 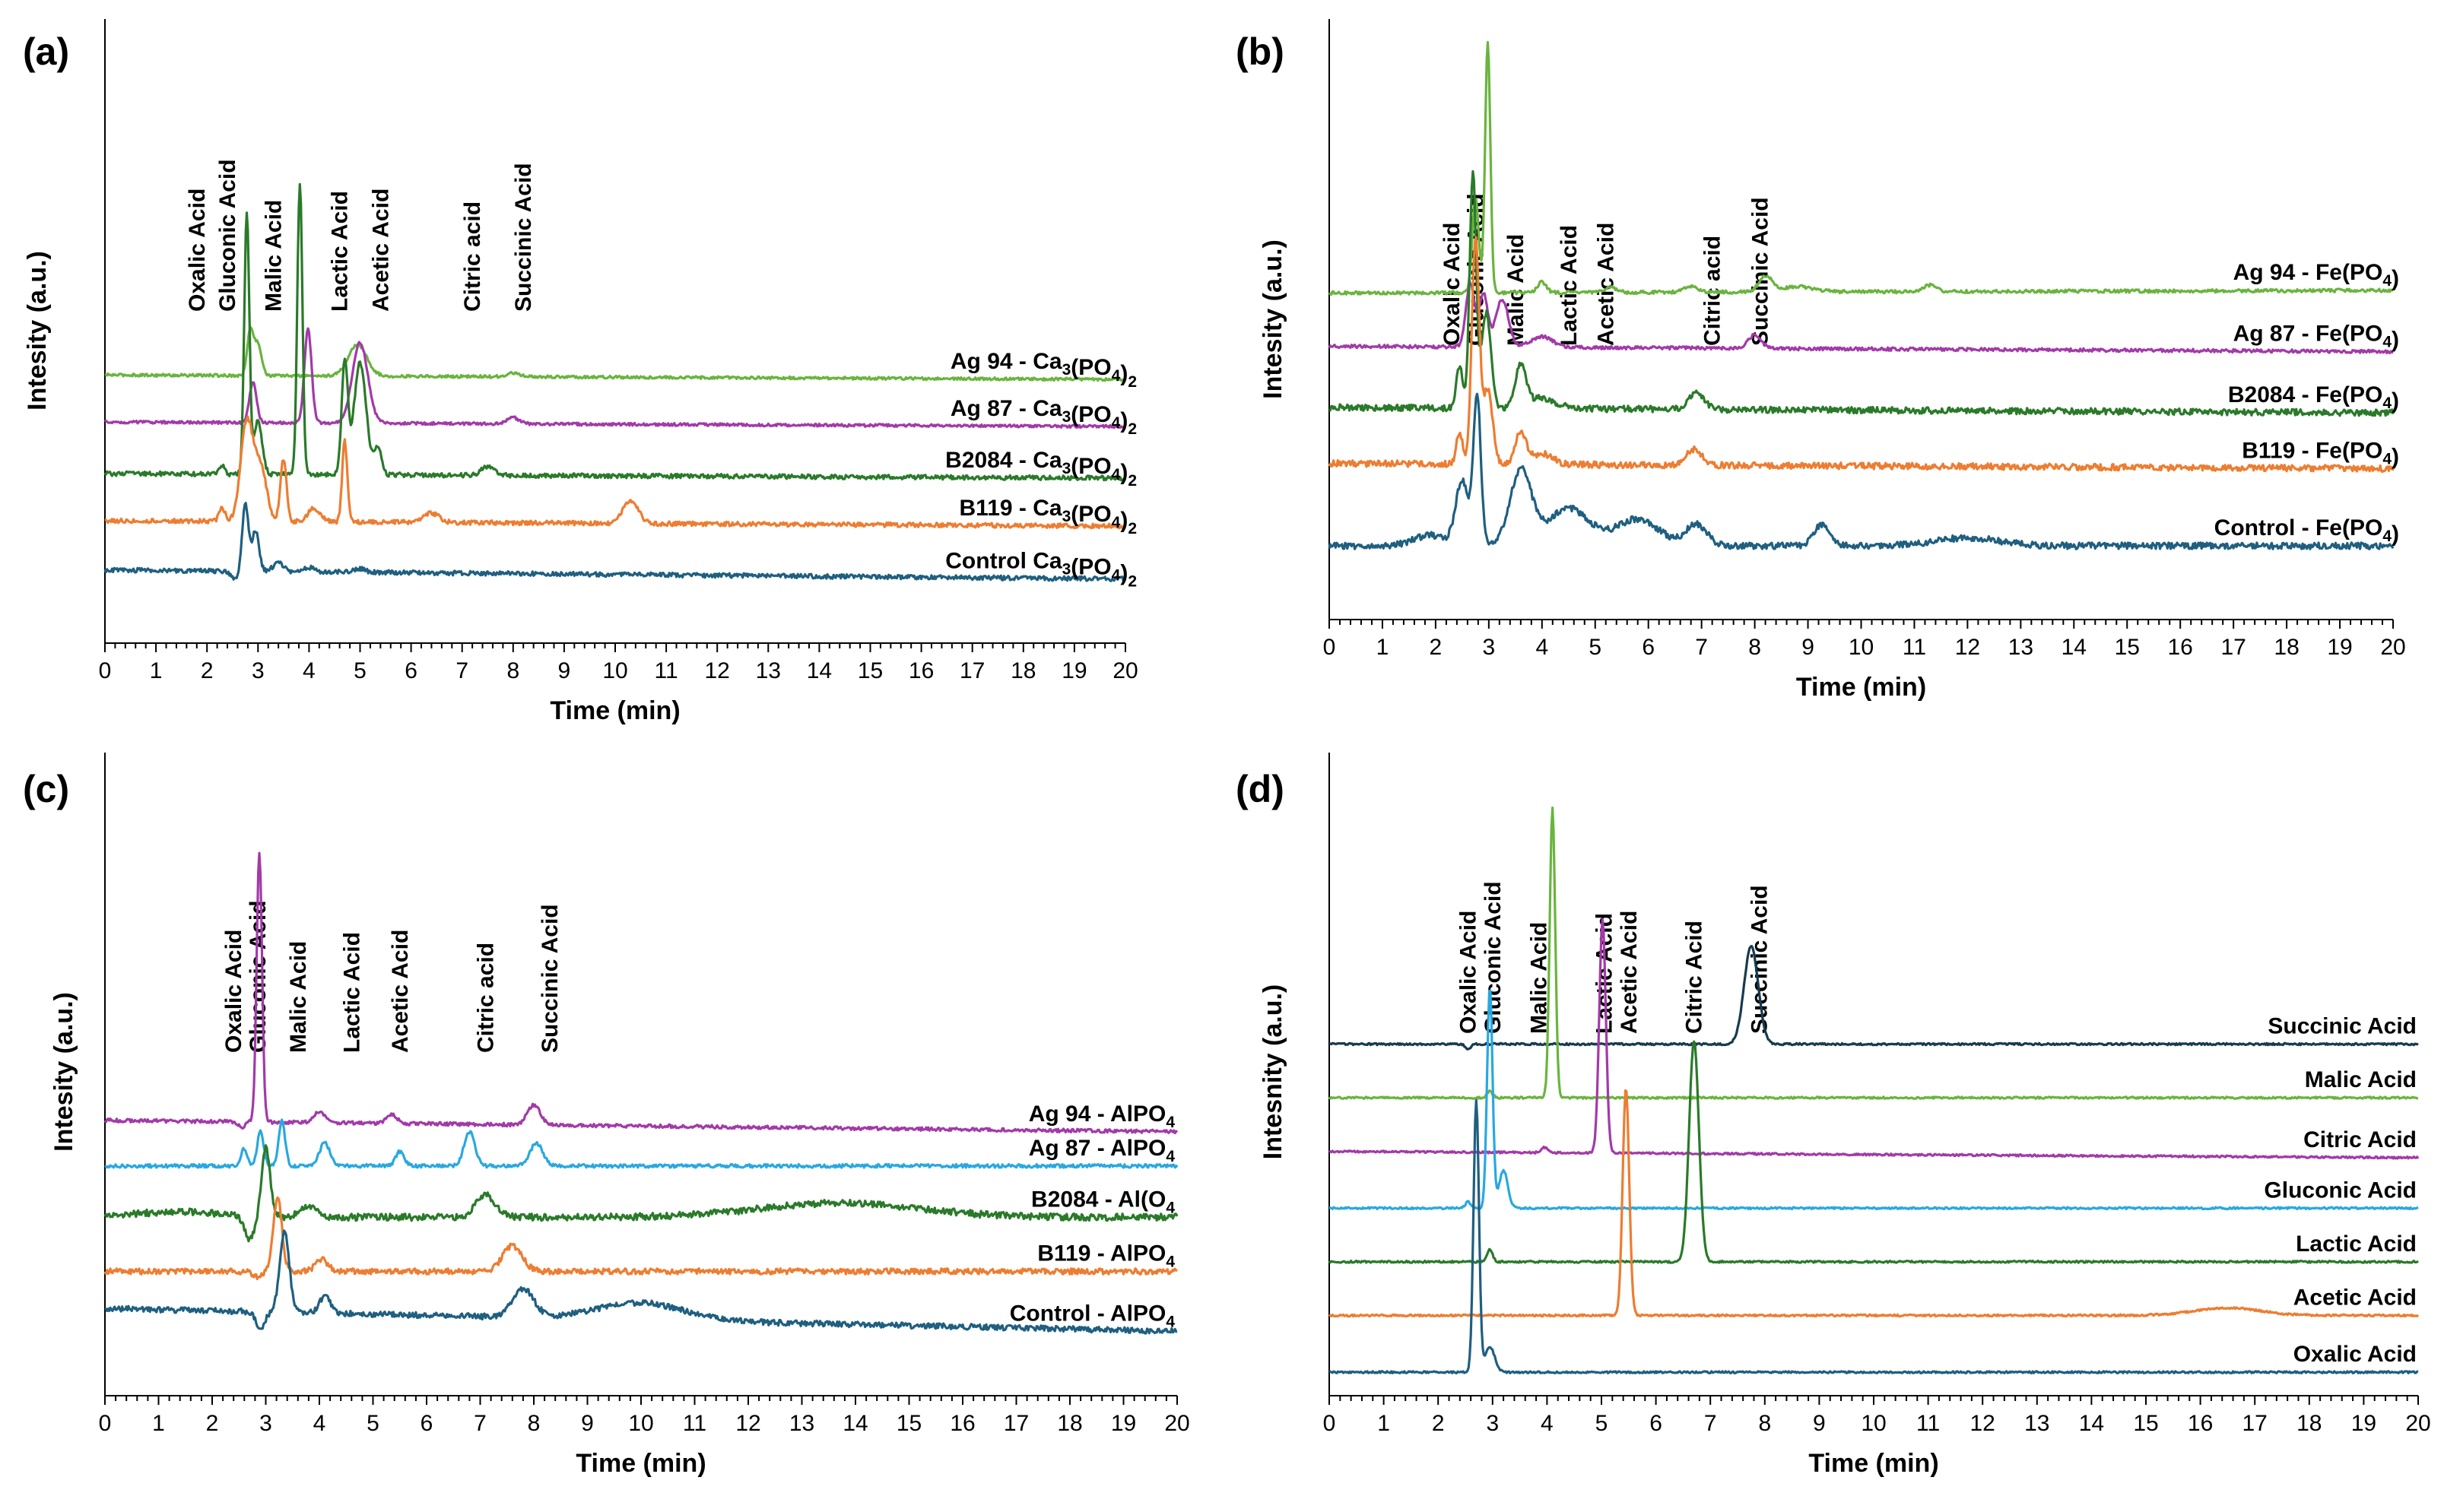 What do you see at coordinates (1569, 285) in the screenshot?
I see `peak-label: Lactic Acid` at bounding box center [1569, 285].